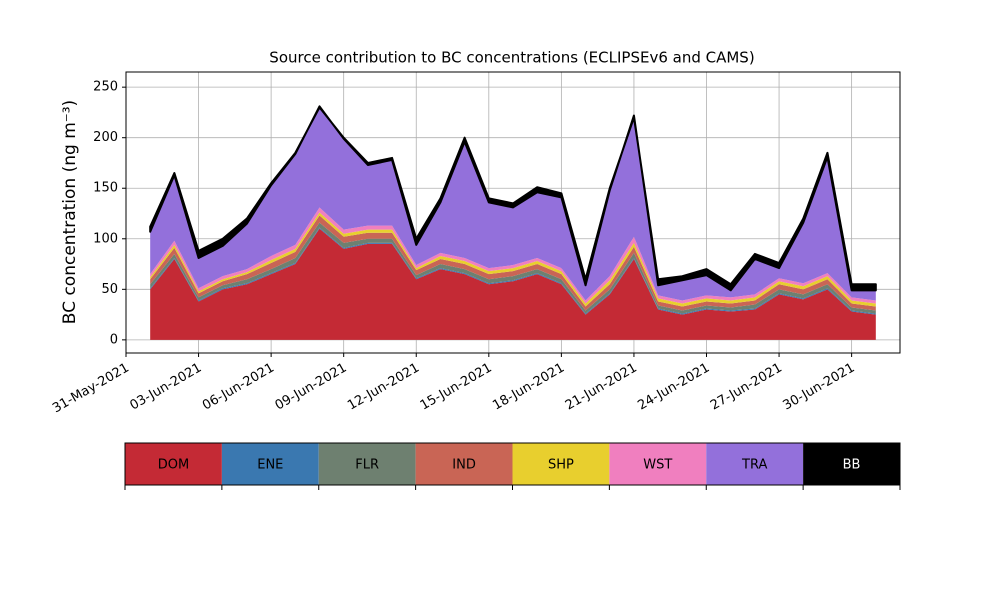  I want to click on x-tick-label: 15-Jun-2021, so click(456, 387).